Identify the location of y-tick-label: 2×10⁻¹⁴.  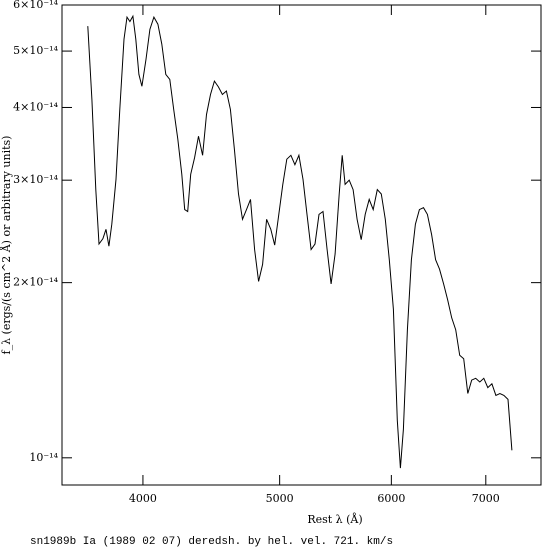
(35, 282).